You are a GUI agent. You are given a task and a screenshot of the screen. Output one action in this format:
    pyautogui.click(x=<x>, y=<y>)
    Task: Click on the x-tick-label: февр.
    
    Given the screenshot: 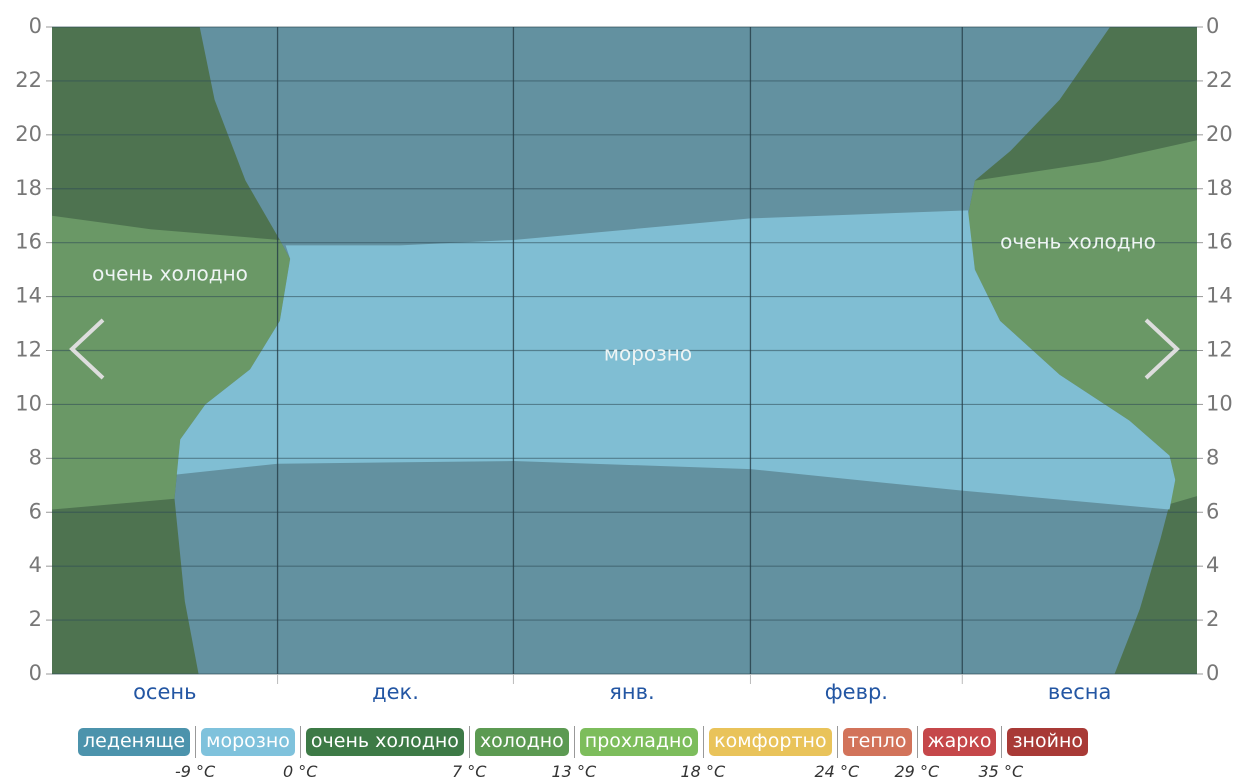 What is the action you would take?
    pyautogui.click(x=856, y=692)
    